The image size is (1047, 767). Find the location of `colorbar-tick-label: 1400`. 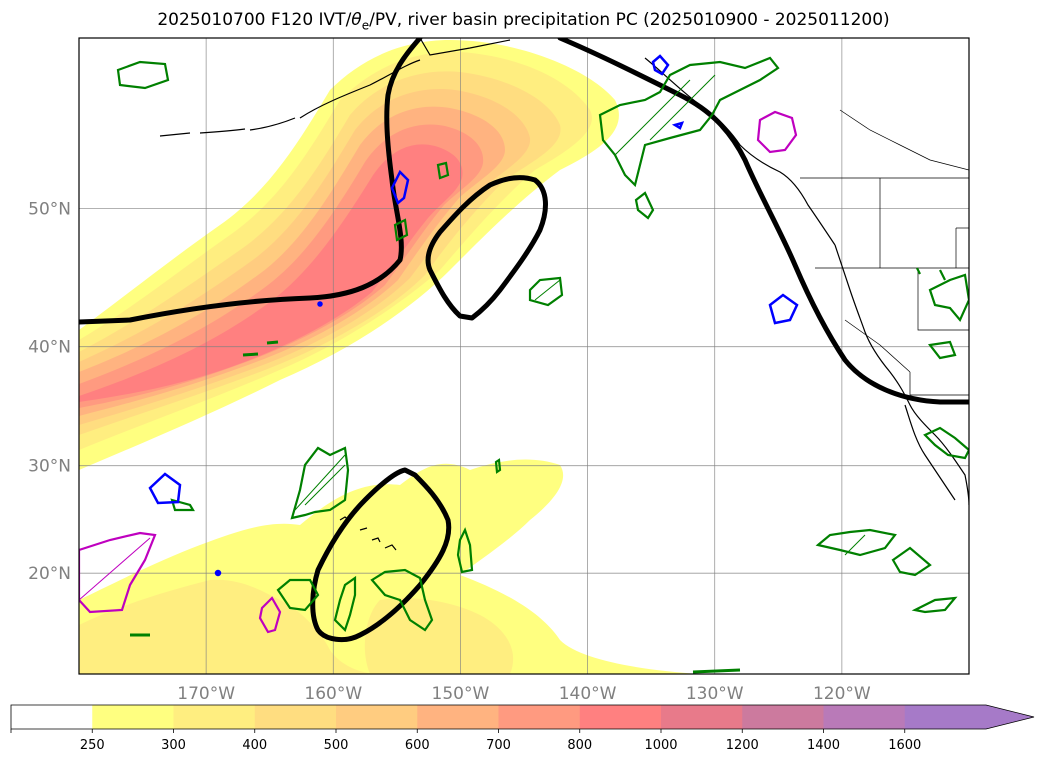

colorbar-tick-label: 1400 is located at coordinates (823, 745).